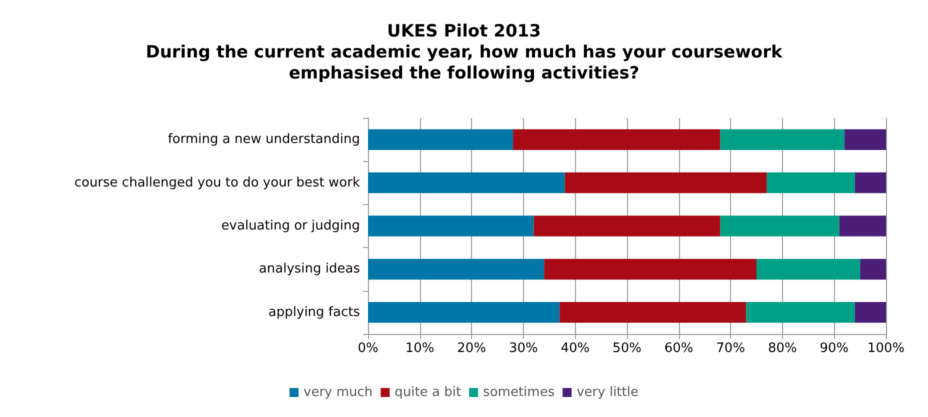 This screenshot has height=417, width=928. Describe the element at coordinates (290, 226) in the screenshot. I see `y-tick-label: evaluating or judging` at that location.